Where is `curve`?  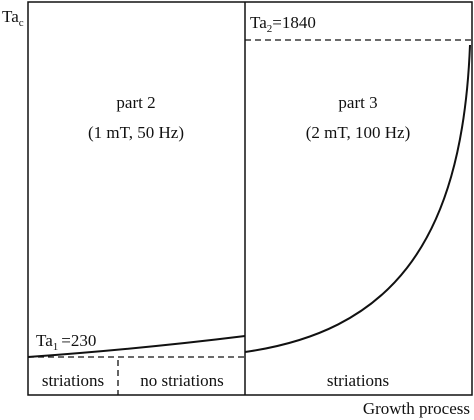 curve is located at coordinates (136, 346).